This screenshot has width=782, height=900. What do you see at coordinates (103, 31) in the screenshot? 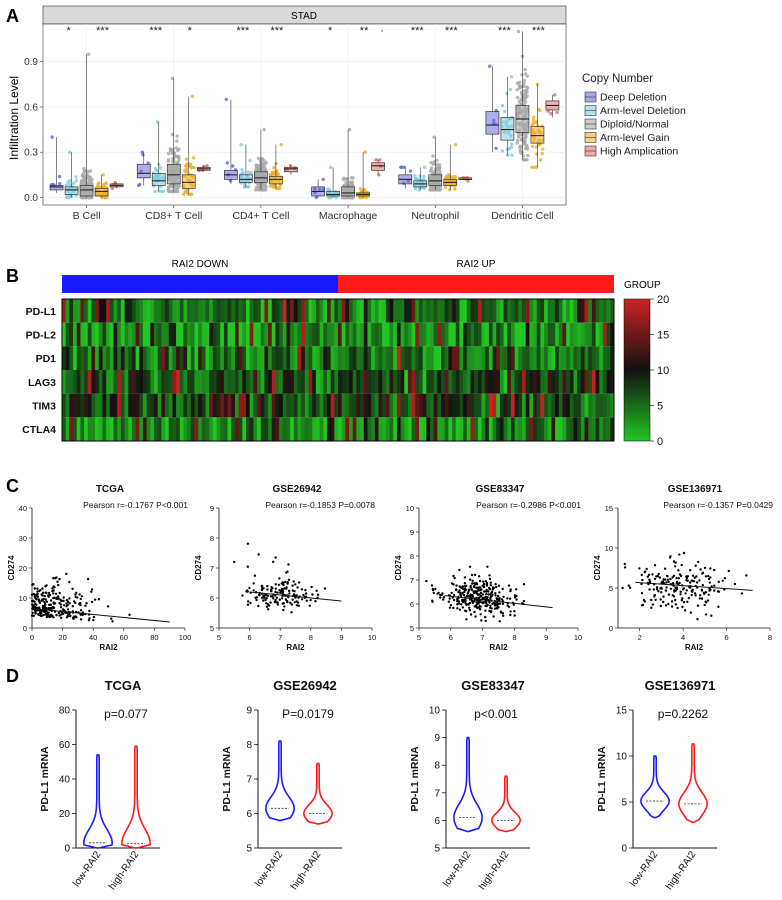
I see `significance-mark: ***` at bounding box center [103, 31].